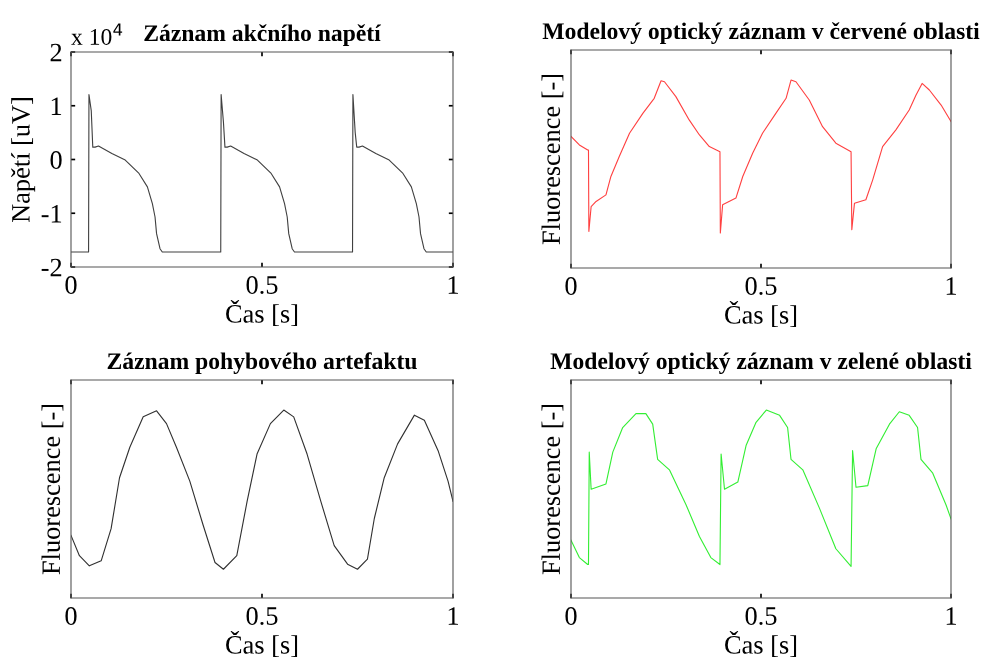 Image resolution: width=1007 pixels, height=662 pixels. Describe the element at coordinates (56, 106) in the screenshot. I see `y-tick-label: 1` at that location.